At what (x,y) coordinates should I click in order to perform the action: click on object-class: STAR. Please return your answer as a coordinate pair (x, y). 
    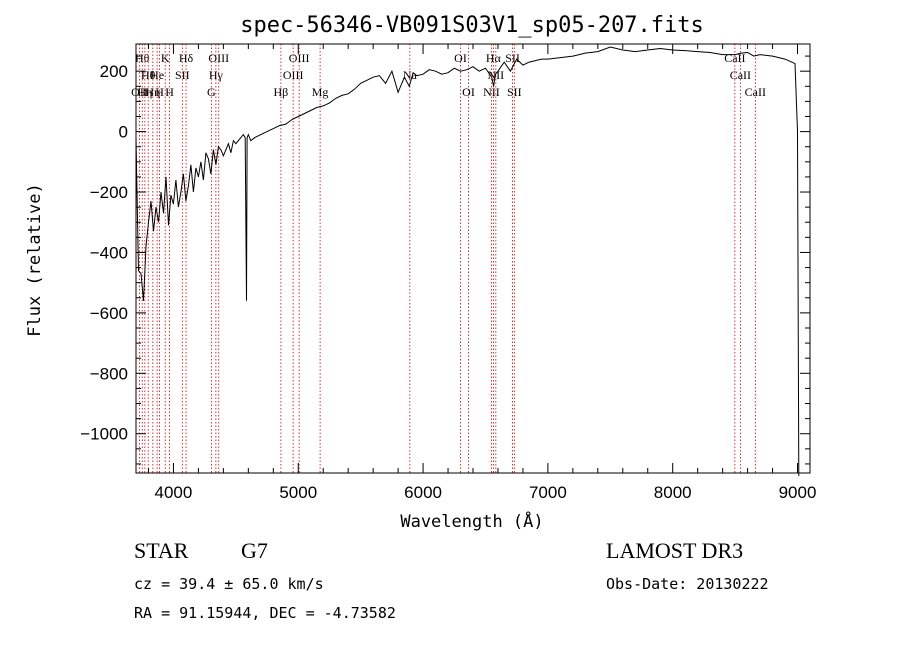
    Looking at the image, I should click on (161, 550).